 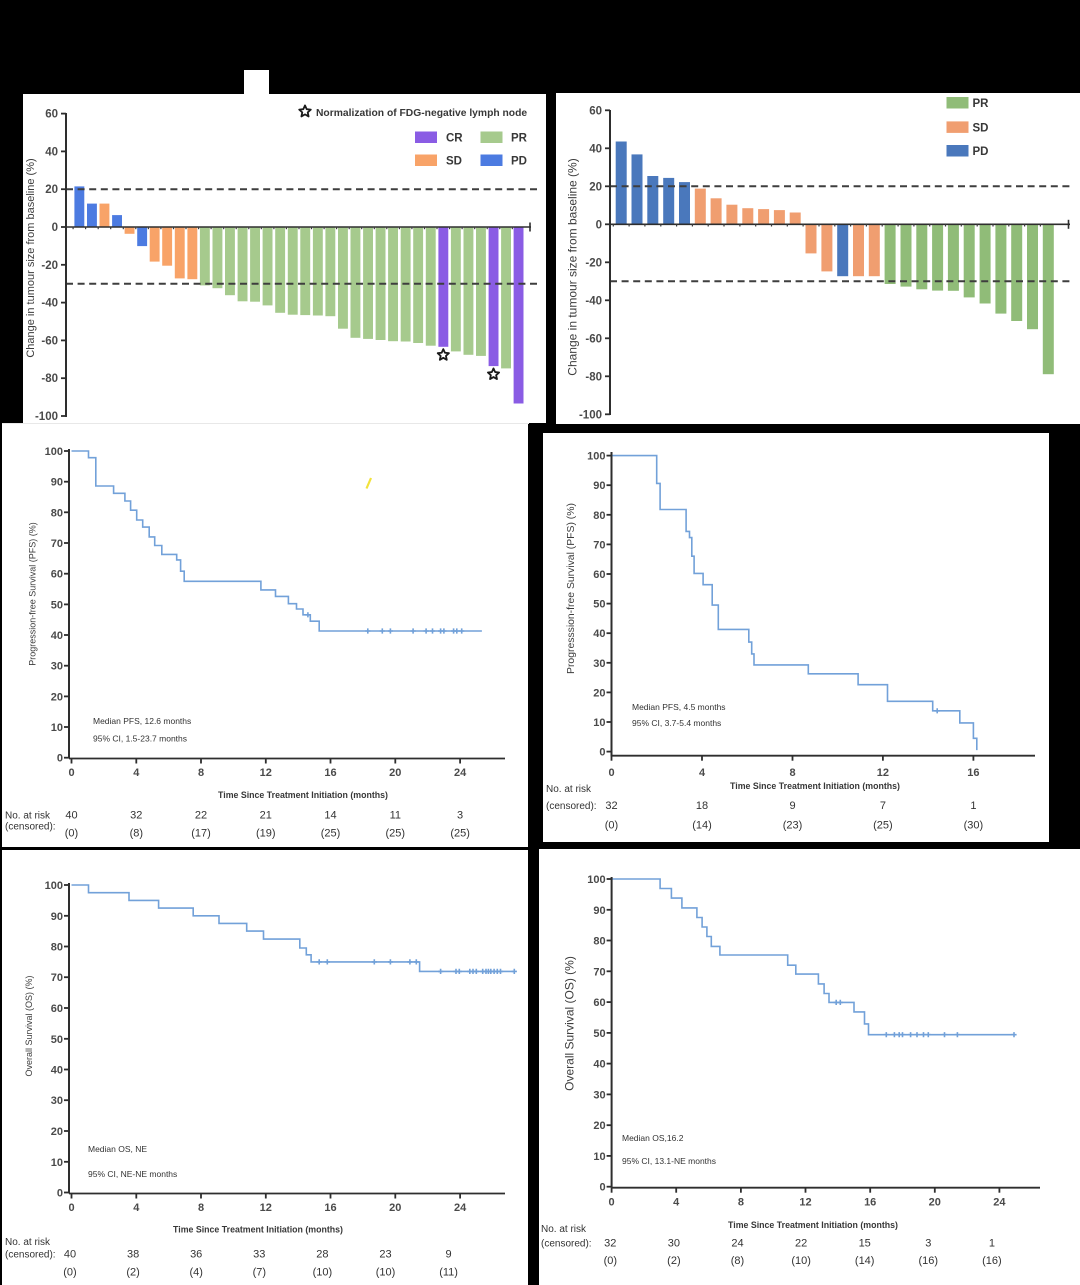 What do you see at coordinates (195, 1273) in the screenshot?
I see `svg-text: (4)` at bounding box center [195, 1273].